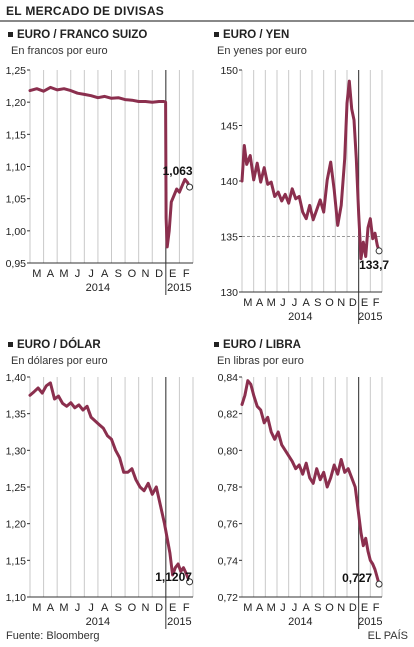 The image size is (414, 647). Describe the element at coordinates (228, 598) in the screenshot. I see `y-tick-label: 0,72` at that location.